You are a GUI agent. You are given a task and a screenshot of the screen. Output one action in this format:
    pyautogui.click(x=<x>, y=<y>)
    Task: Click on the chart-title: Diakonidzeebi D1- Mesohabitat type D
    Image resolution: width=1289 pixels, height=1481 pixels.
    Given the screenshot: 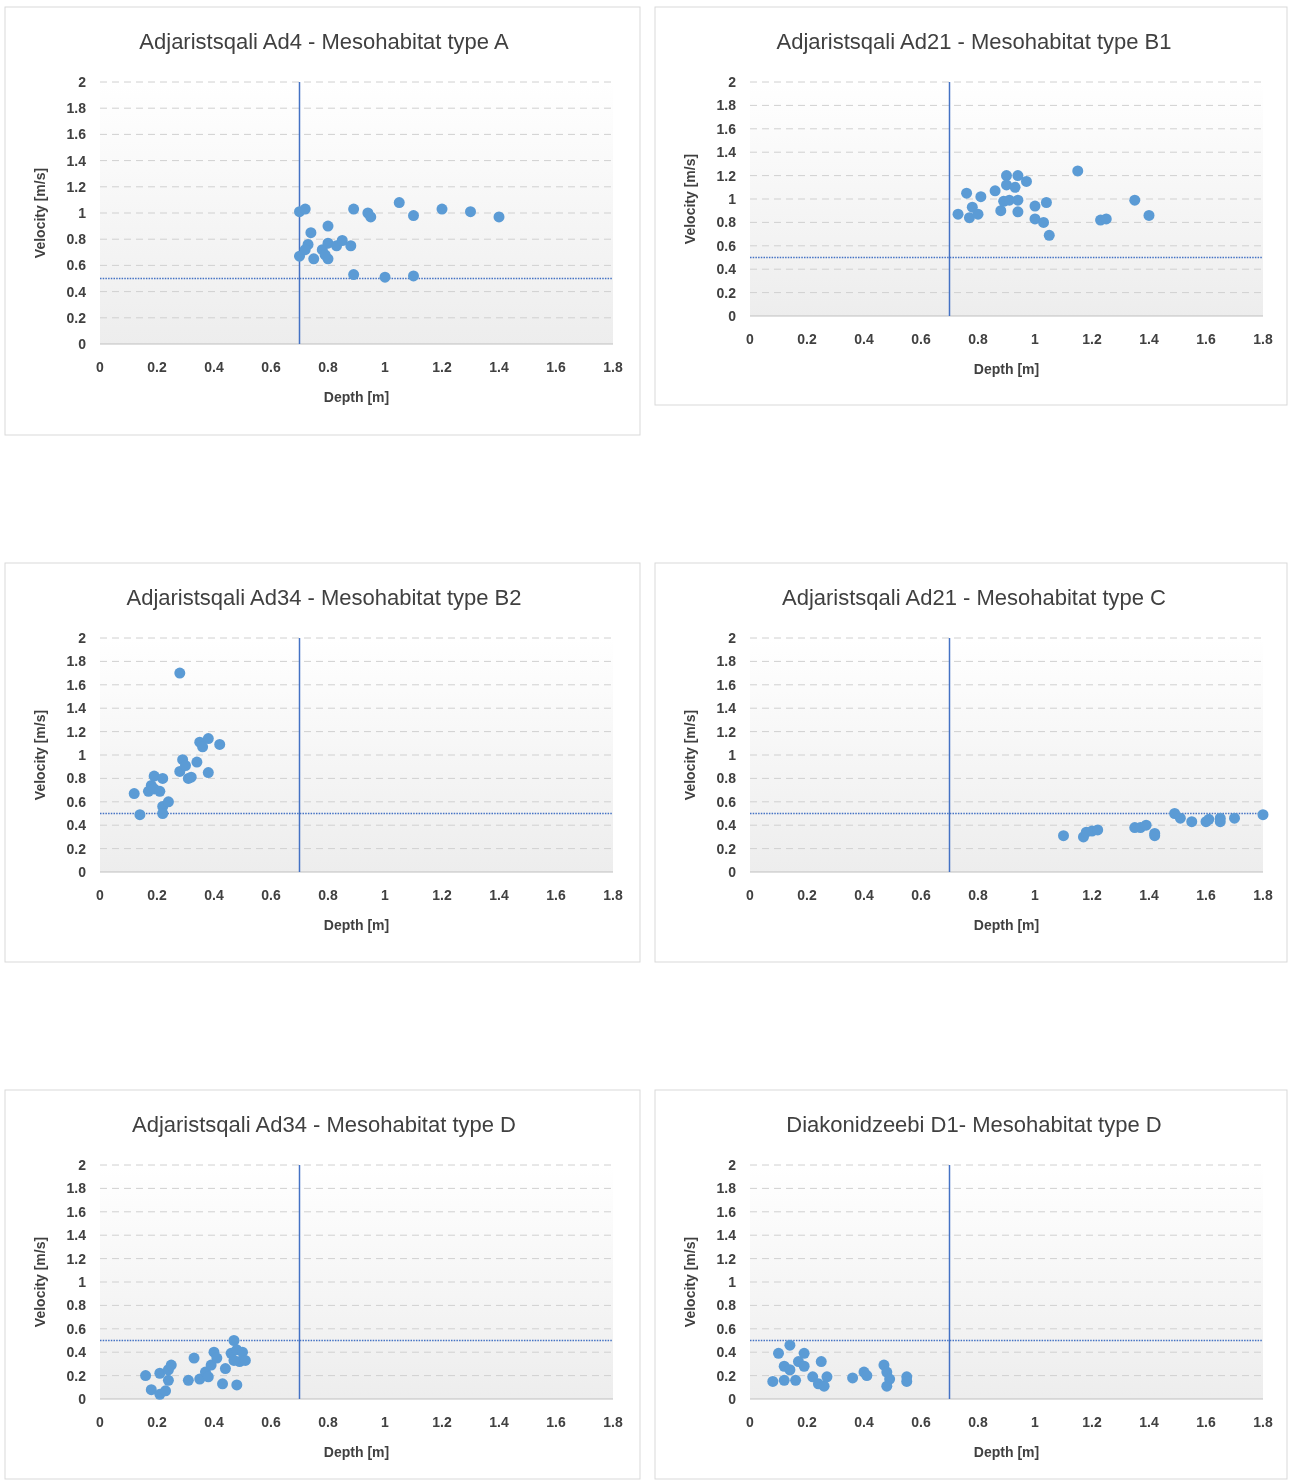 What is the action you would take?
    pyautogui.click(x=974, y=1124)
    